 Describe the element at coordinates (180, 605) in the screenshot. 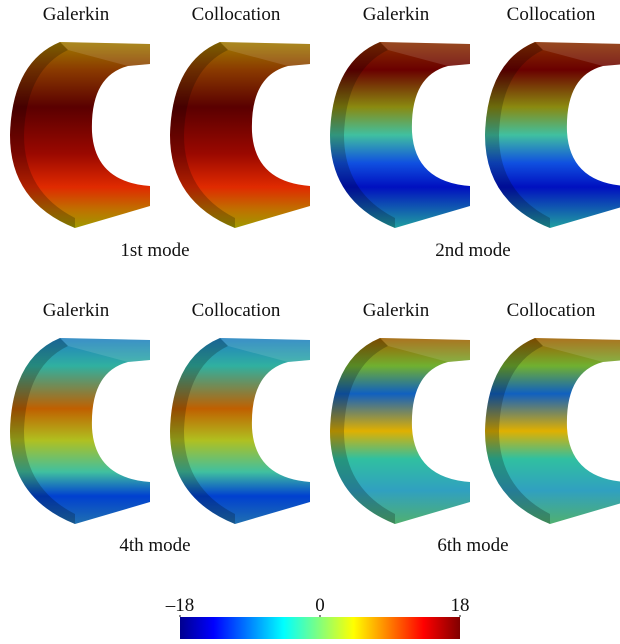

I see `colorbar-tick-label: –18` at that location.